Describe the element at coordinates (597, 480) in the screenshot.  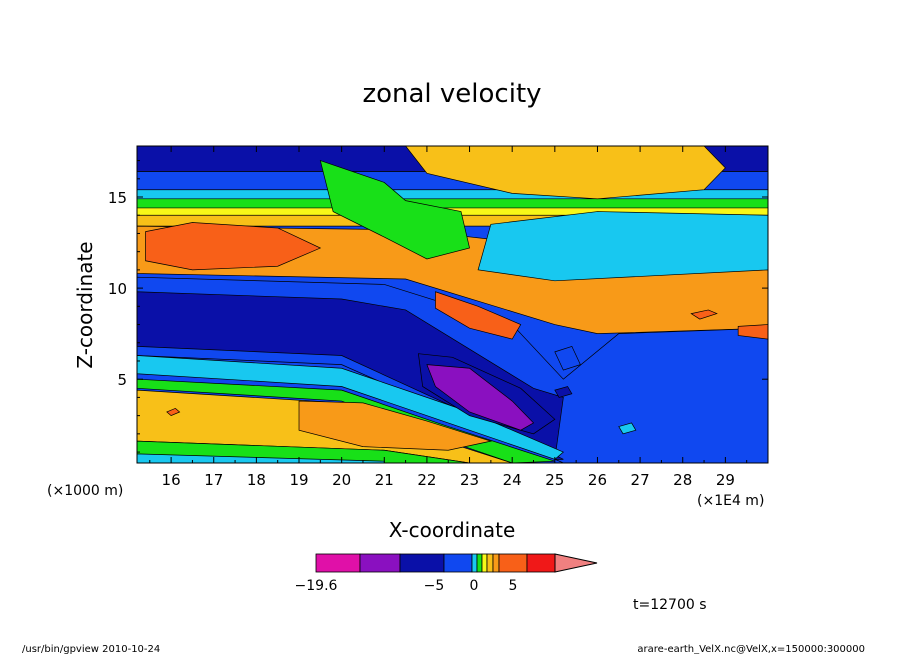
I see `x-tick-label: 26` at that location.